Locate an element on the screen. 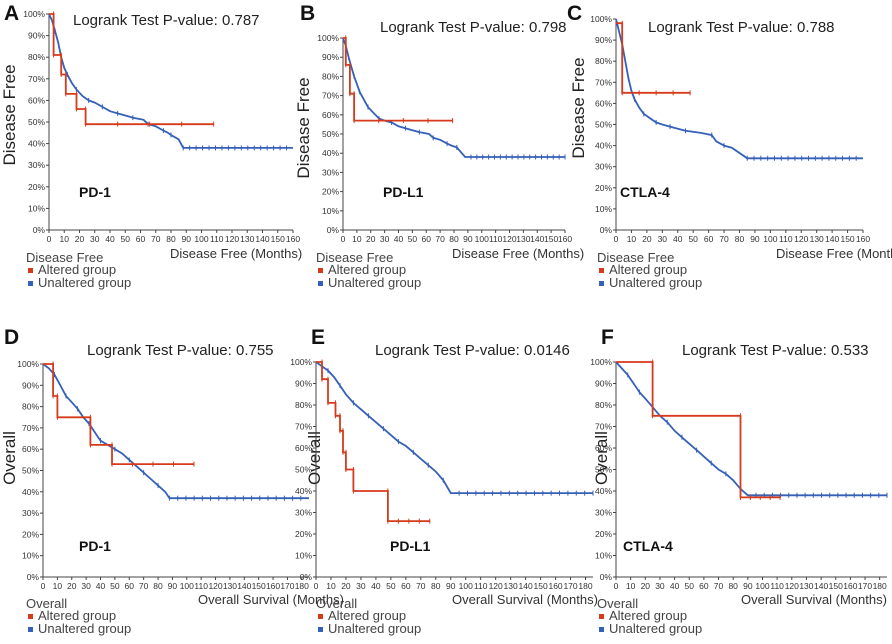  x-tick-label: 110 is located at coordinates (201, 586).